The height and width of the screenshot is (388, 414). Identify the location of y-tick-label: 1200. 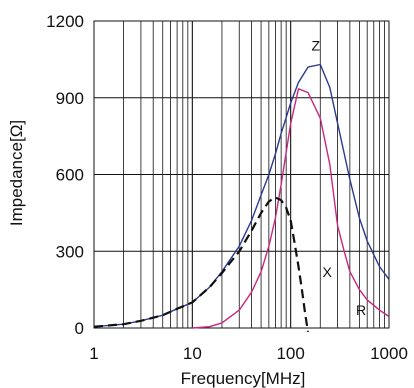
(65, 21).